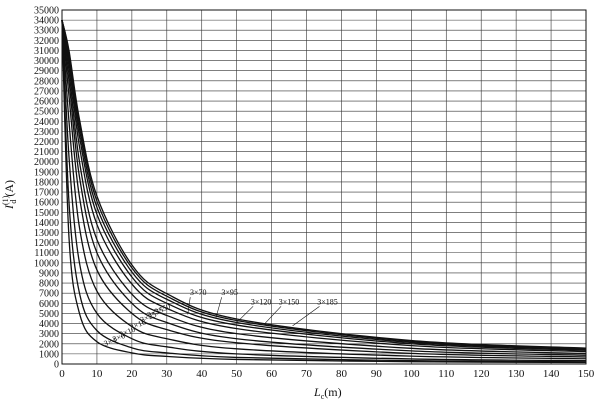 This screenshot has width=600, height=402. Describe the element at coordinates (46, 21) in the screenshot. I see `y-tick-label: 34000` at that location.